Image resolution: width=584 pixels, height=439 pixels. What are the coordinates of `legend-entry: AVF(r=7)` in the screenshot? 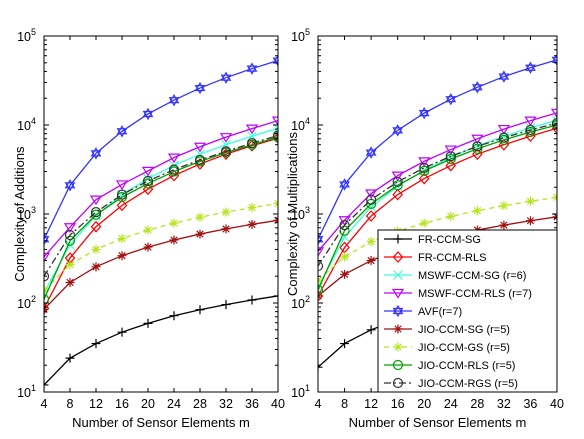 It's located at (423, 311).